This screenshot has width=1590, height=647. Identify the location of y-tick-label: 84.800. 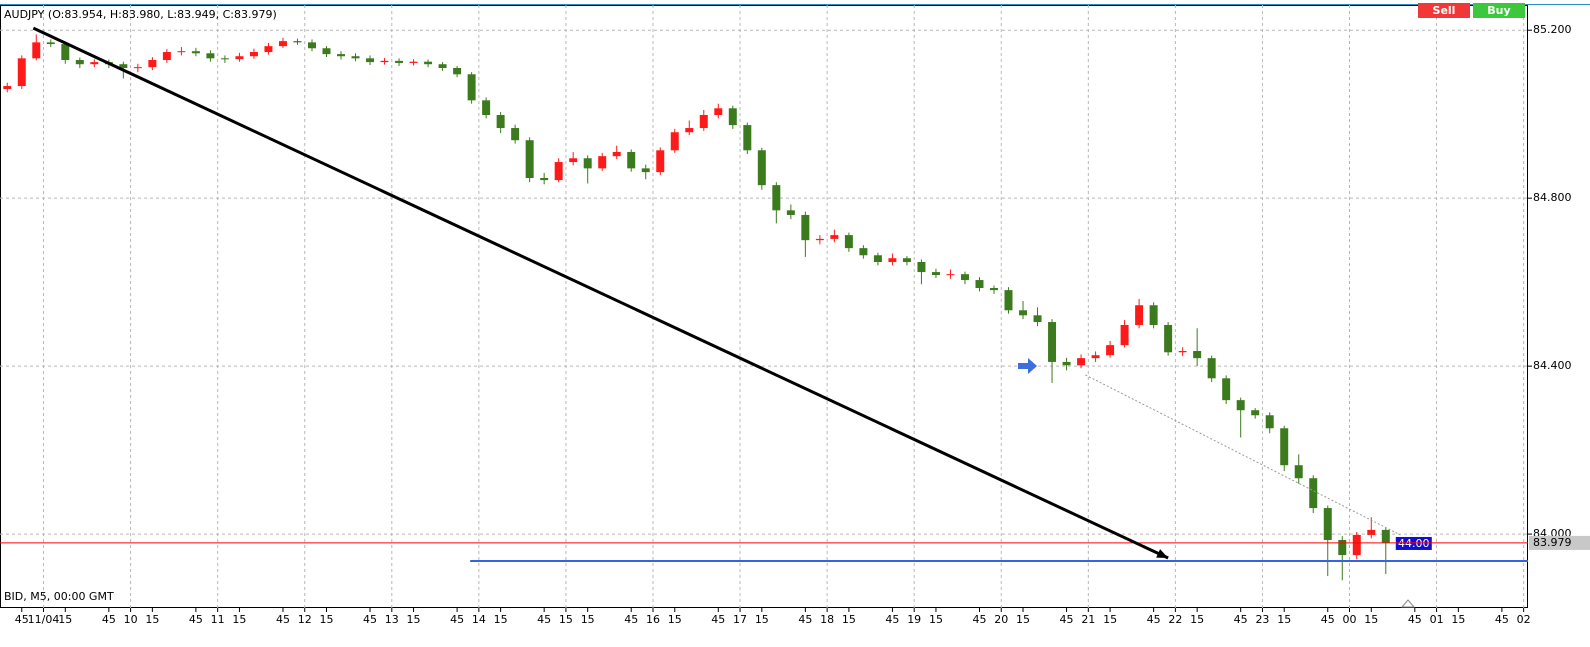
(1552, 197).